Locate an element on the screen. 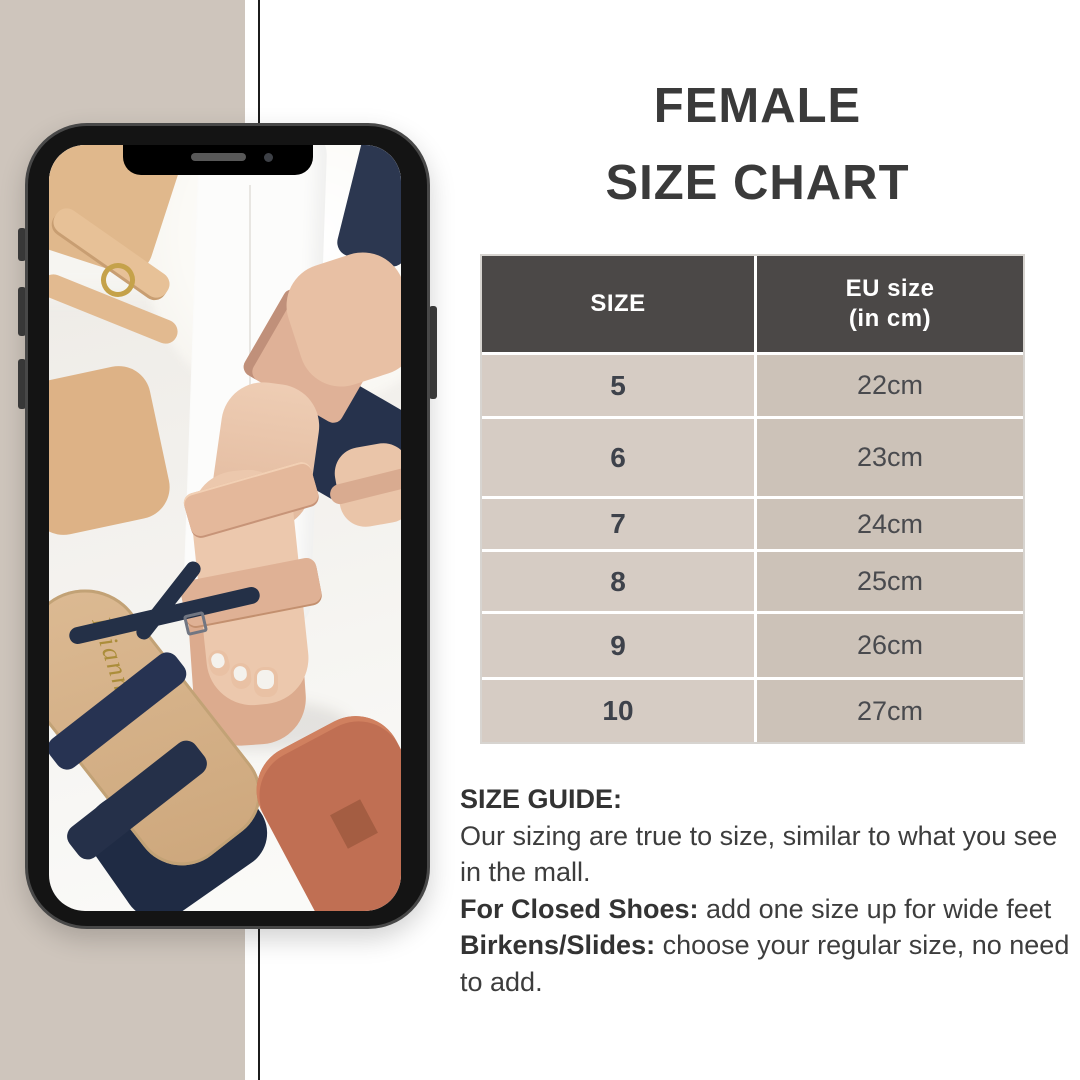 Image resolution: width=1080 pixels, height=1080 pixels. table-cell-eu: 27cm is located at coordinates (890, 711).